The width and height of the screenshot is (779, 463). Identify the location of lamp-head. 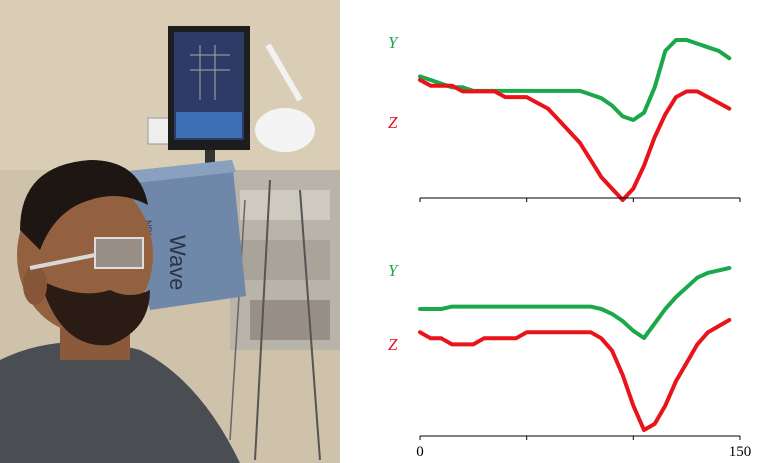
(285, 130).